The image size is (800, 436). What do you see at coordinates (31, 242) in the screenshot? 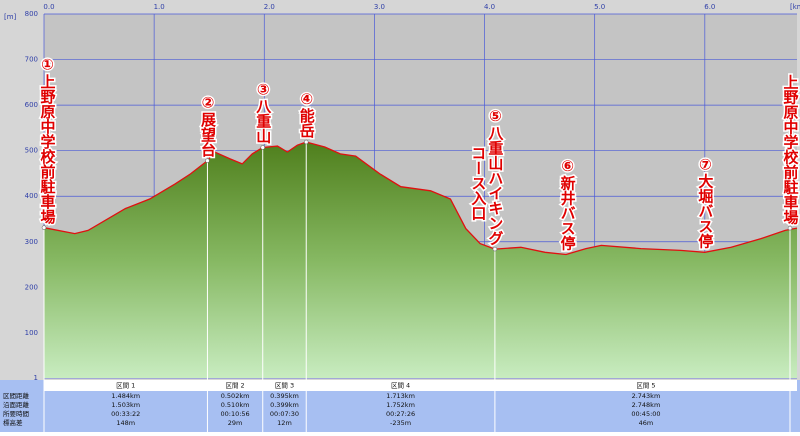
I see `y-tick-label: 300` at bounding box center [31, 242].